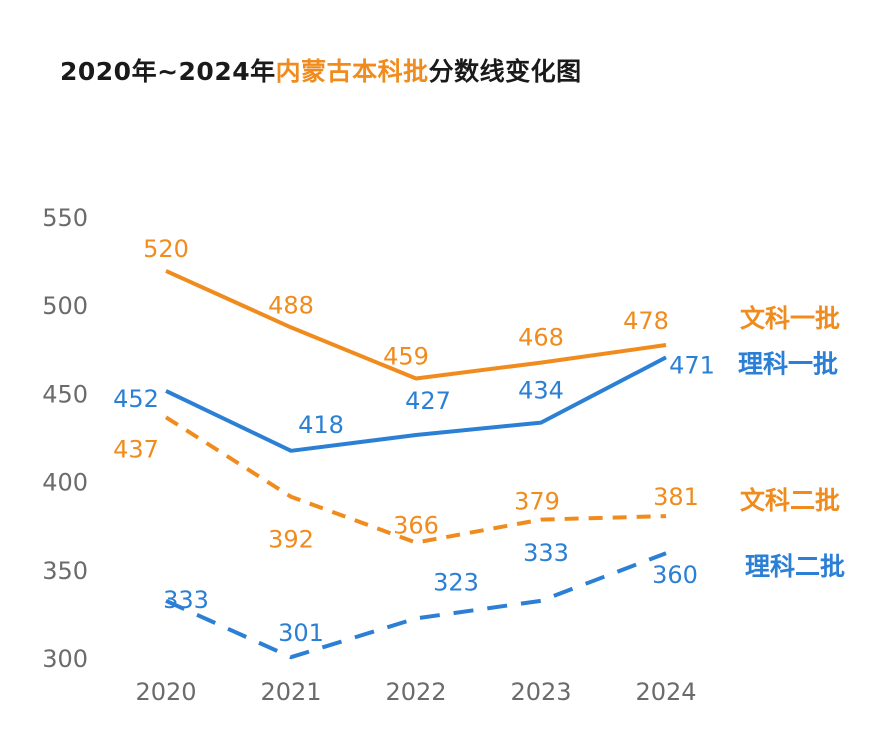 Image resolution: width=871 pixels, height=749 pixels. I want to click on data-label: 379, so click(537, 502).